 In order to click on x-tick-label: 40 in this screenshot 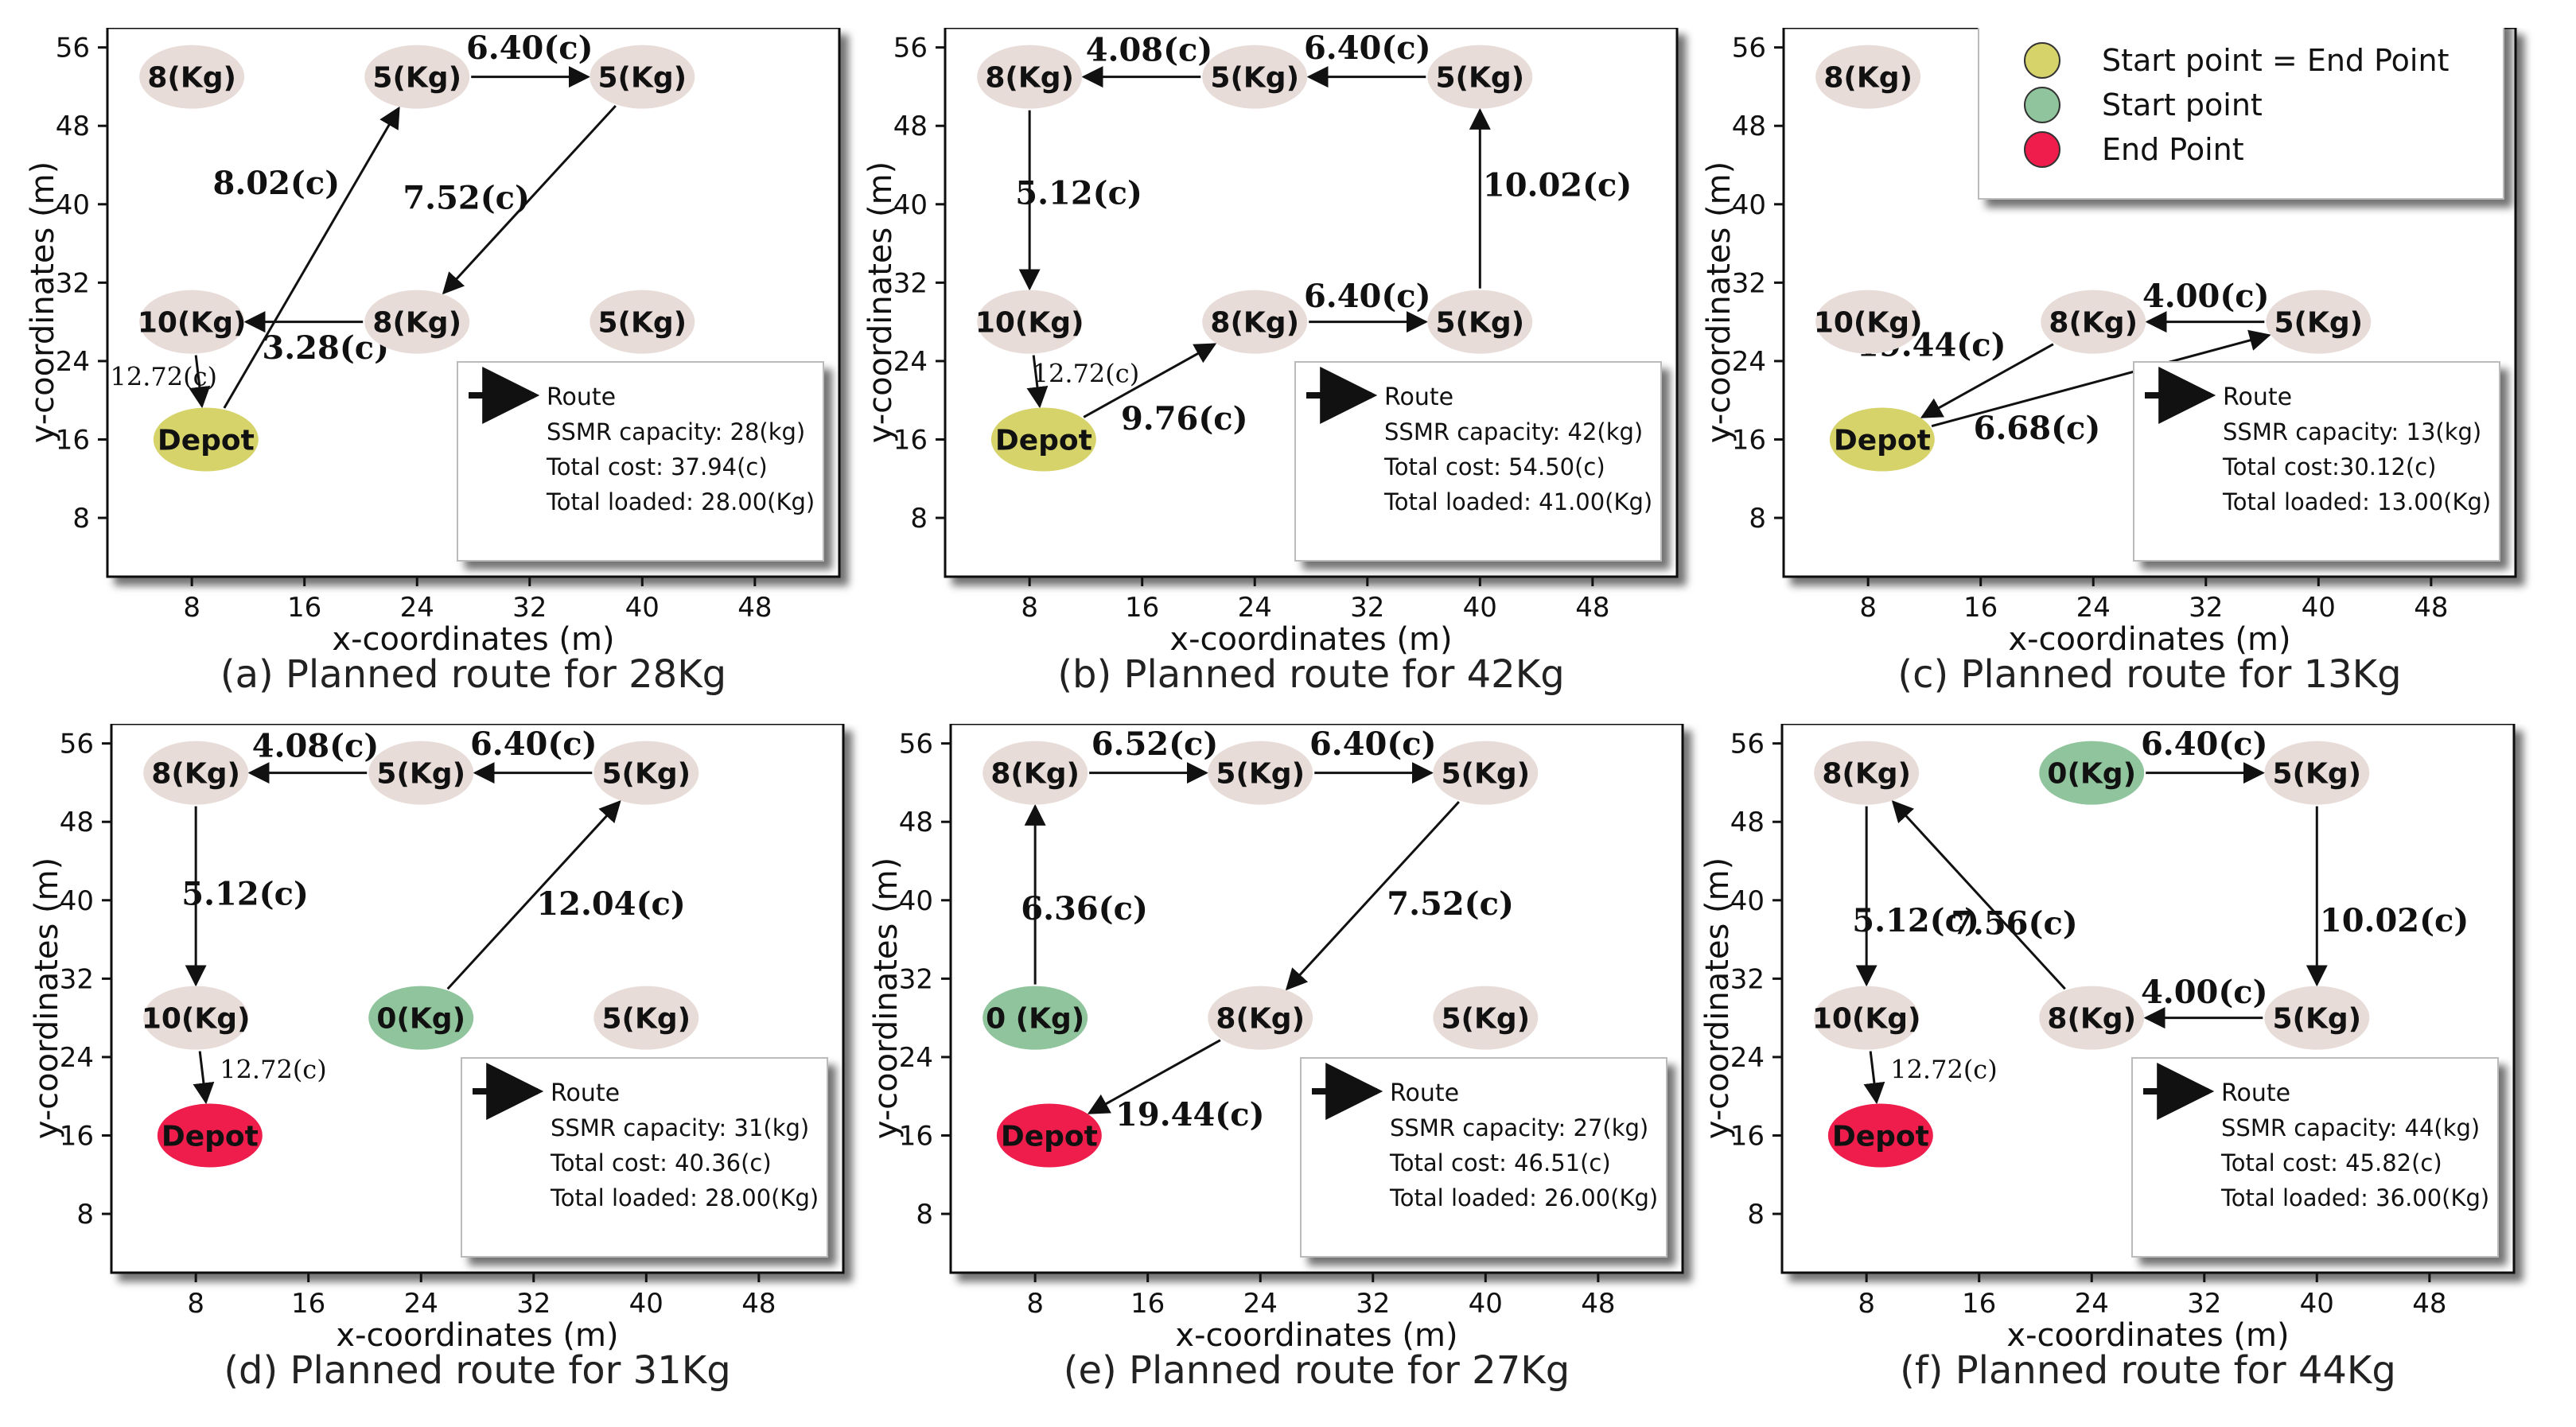, I will do `click(646, 1304)`.